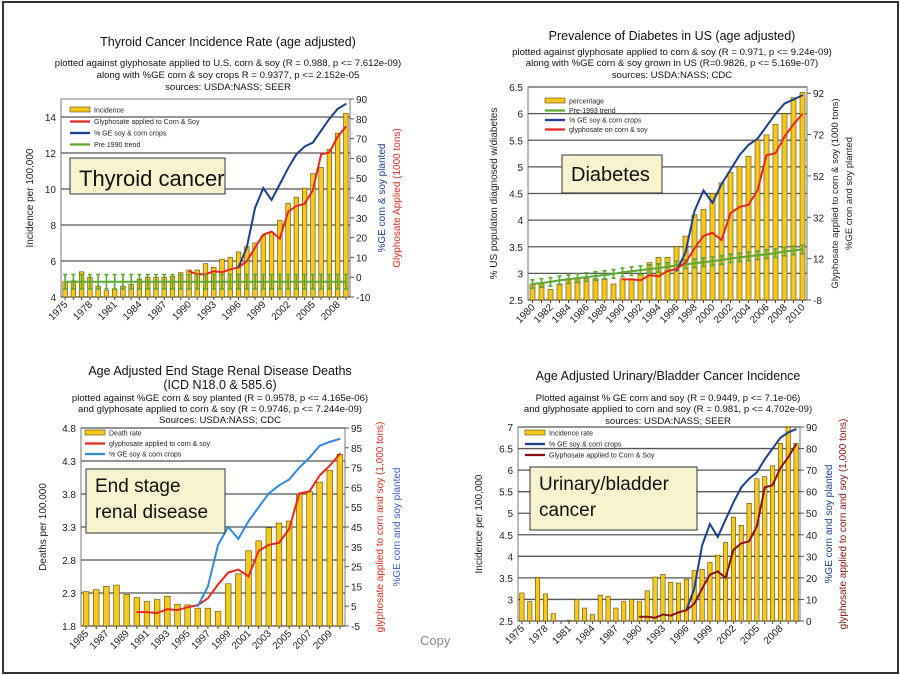 Image resolution: width=900 pixels, height=675 pixels. What do you see at coordinates (510, 428) in the screenshot?
I see `y-tick-label: 7` at bounding box center [510, 428].